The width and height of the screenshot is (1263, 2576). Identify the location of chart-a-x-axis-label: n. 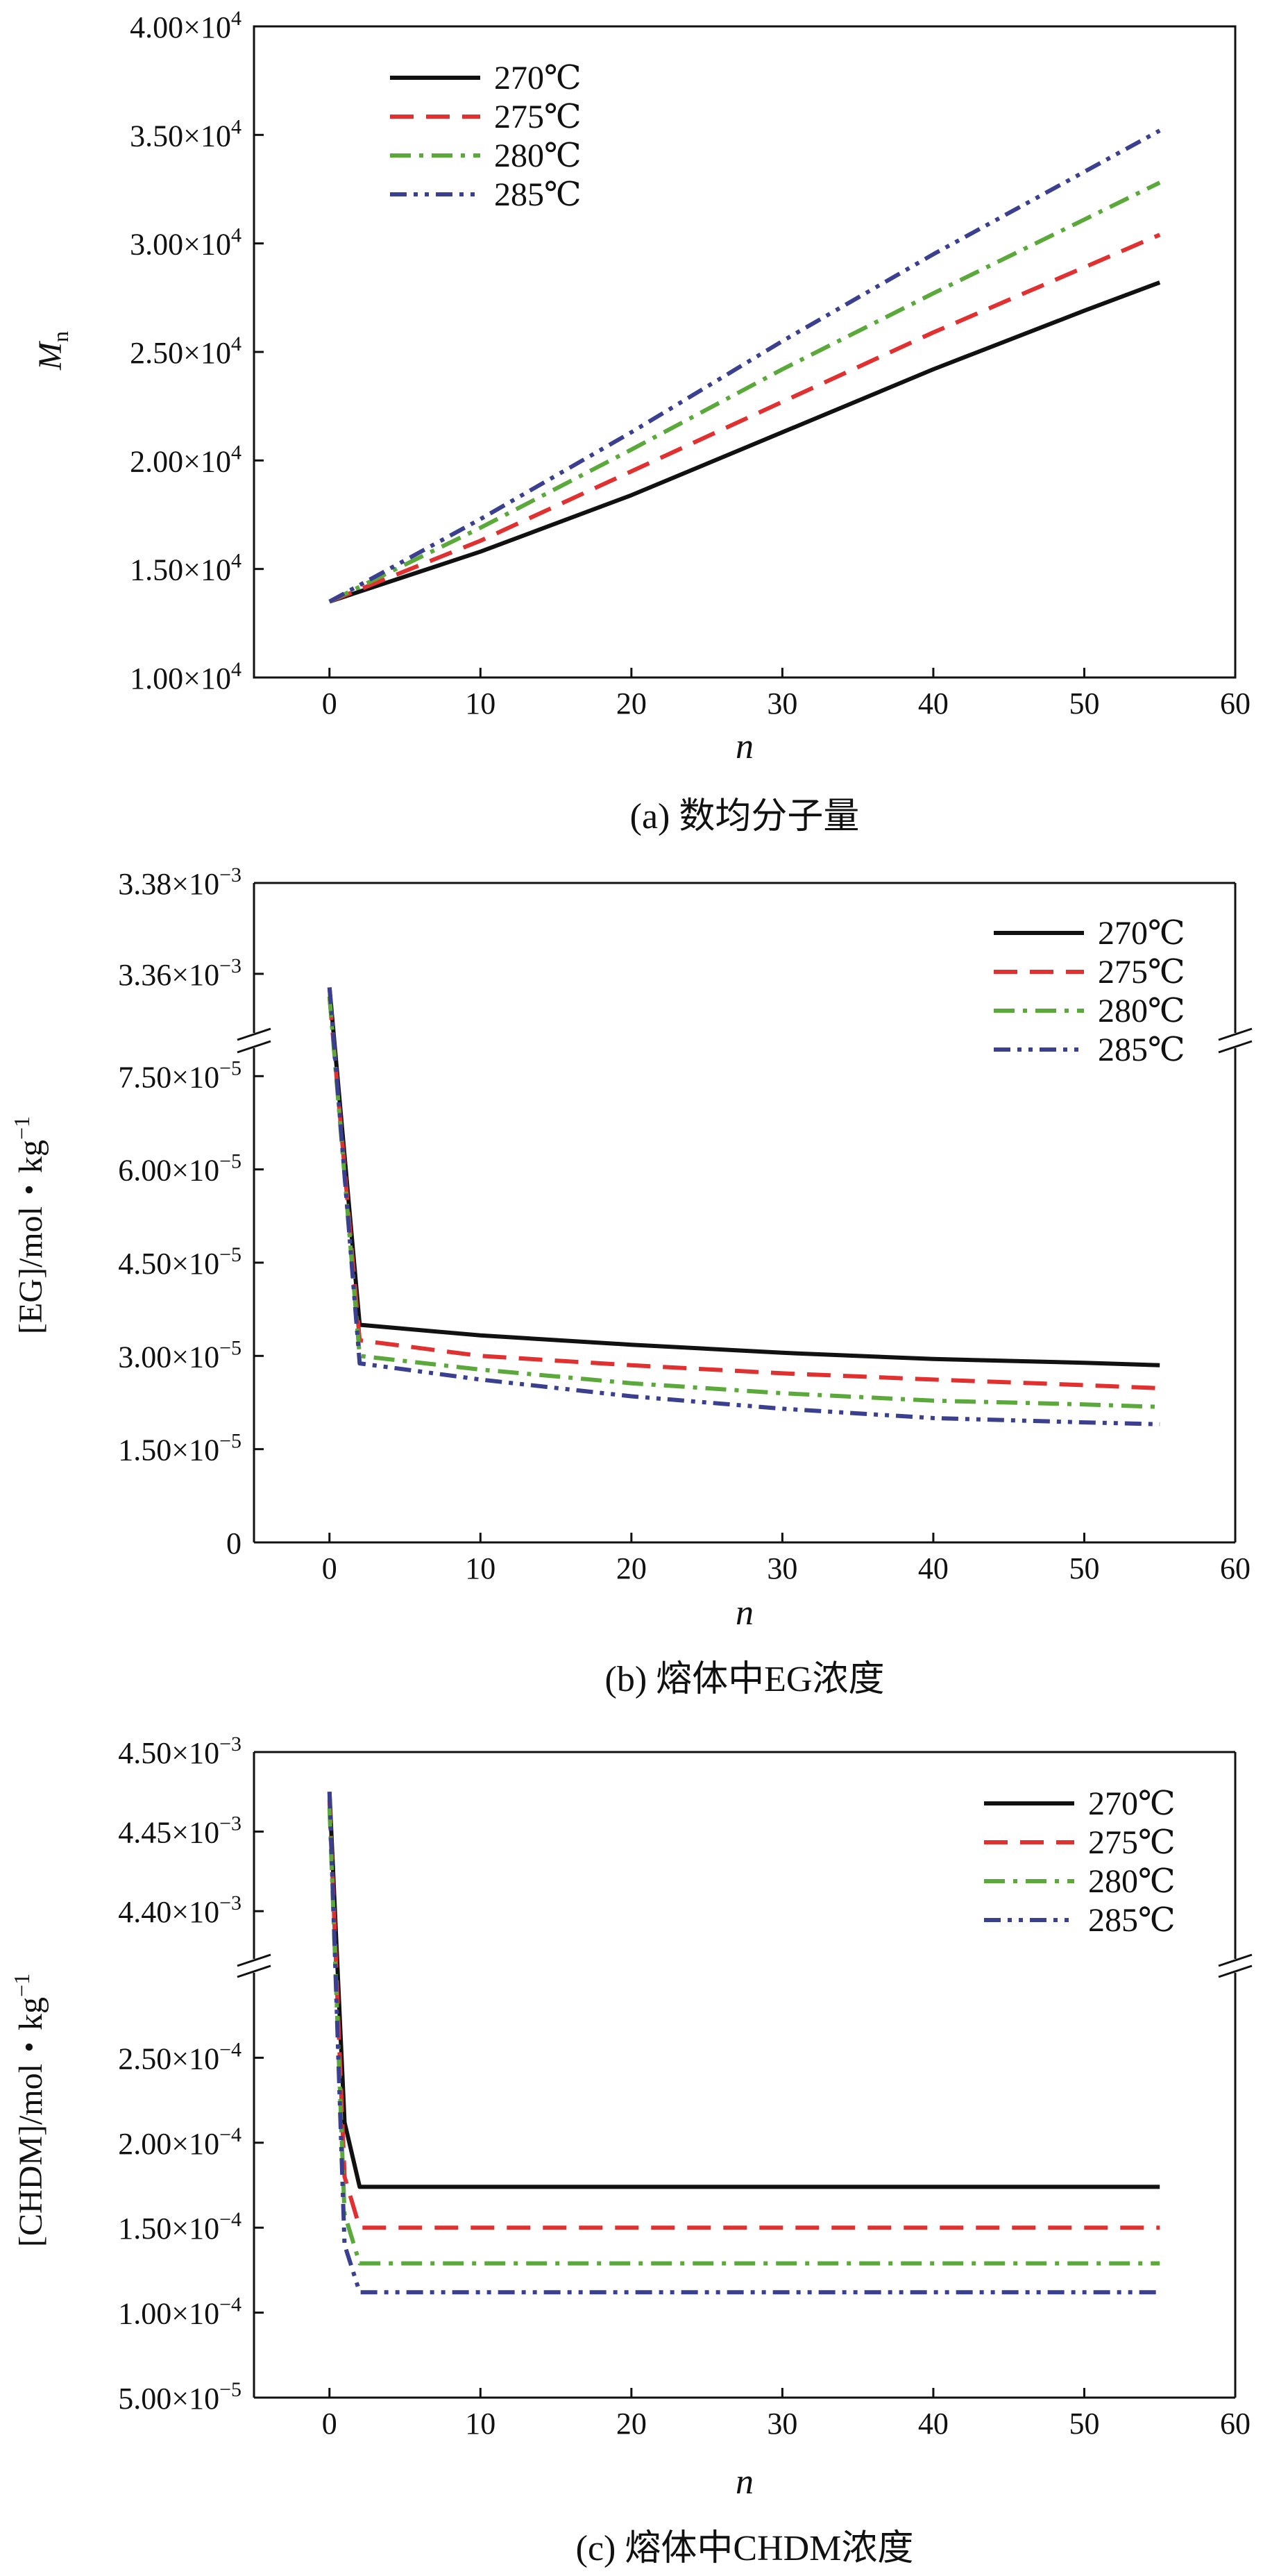
(745, 746).